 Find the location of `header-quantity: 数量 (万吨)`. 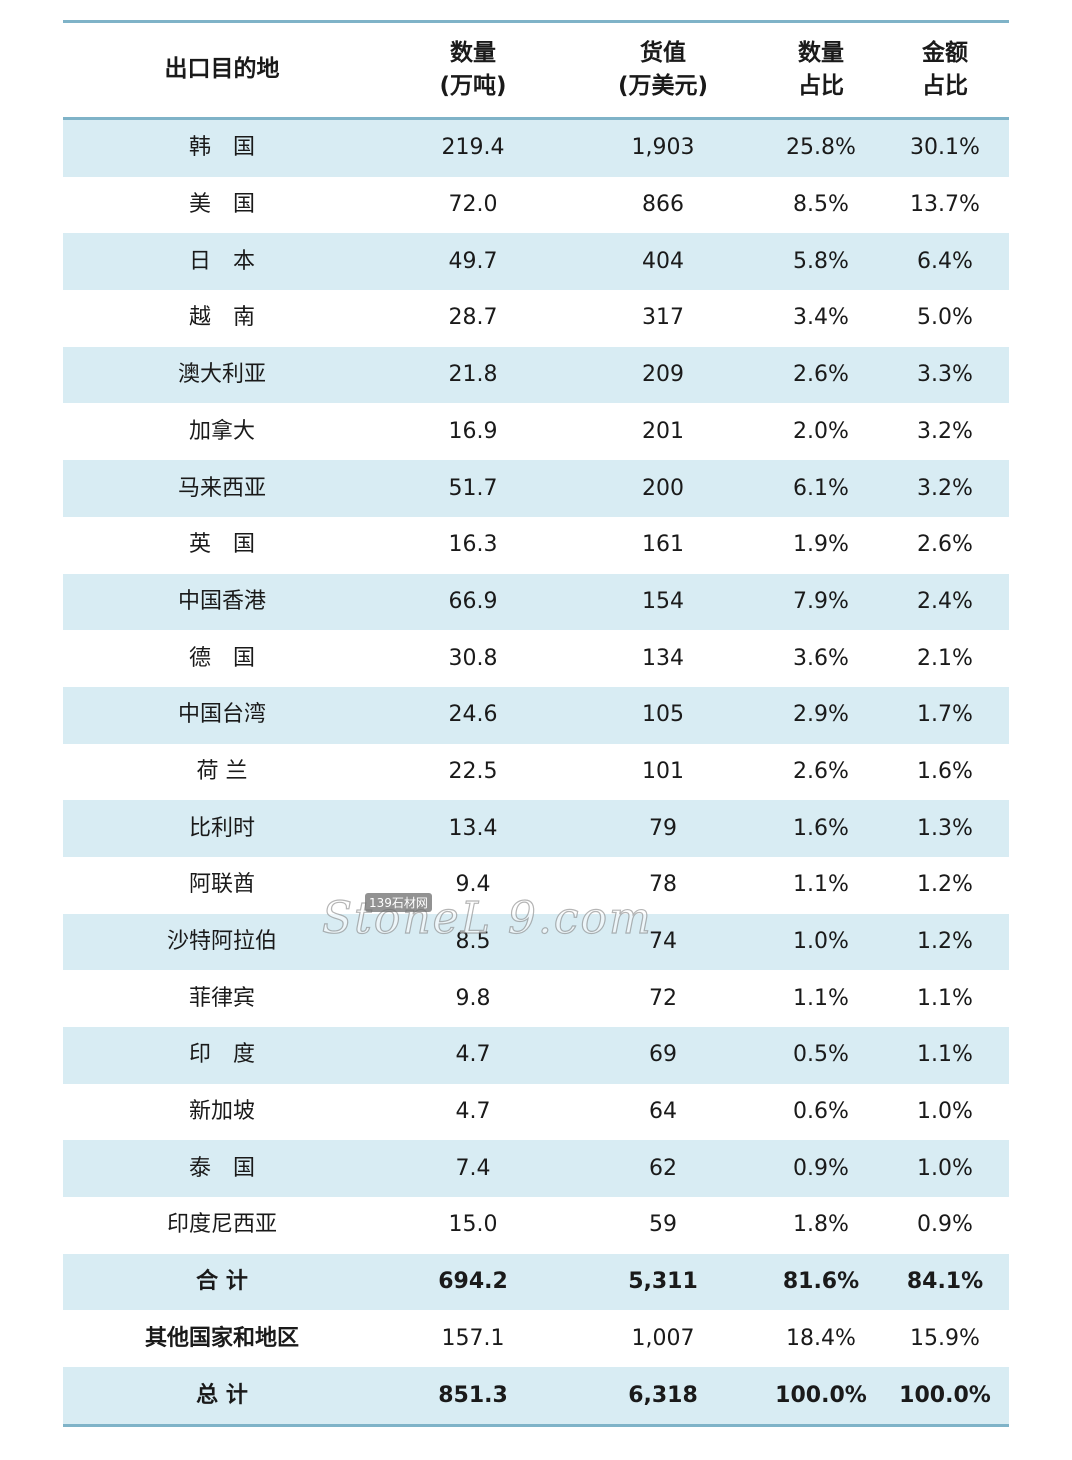

header-quantity: 数量 (万吨) is located at coordinates (473, 69).